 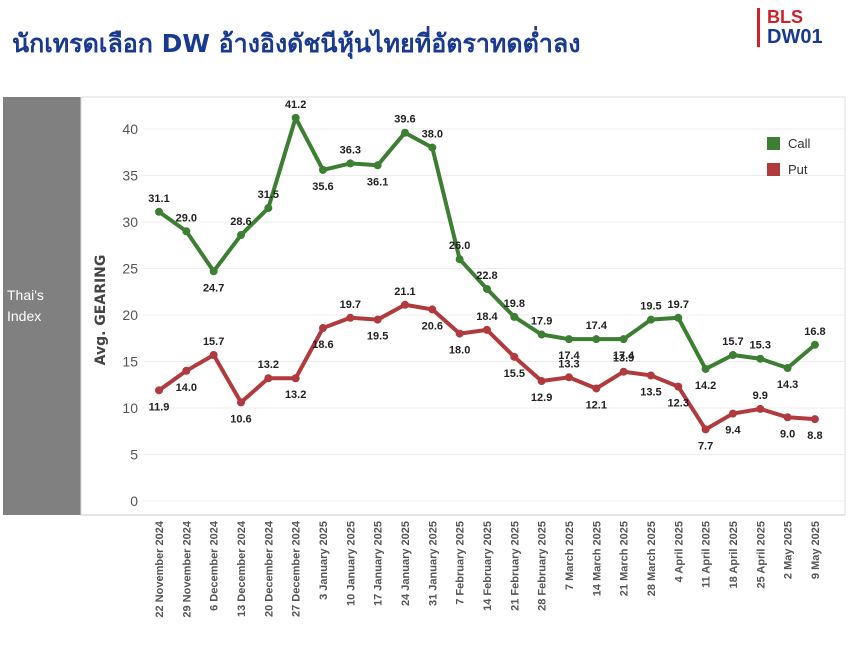 I want to click on data-label-call: 28.6, so click(x=240, y=222).